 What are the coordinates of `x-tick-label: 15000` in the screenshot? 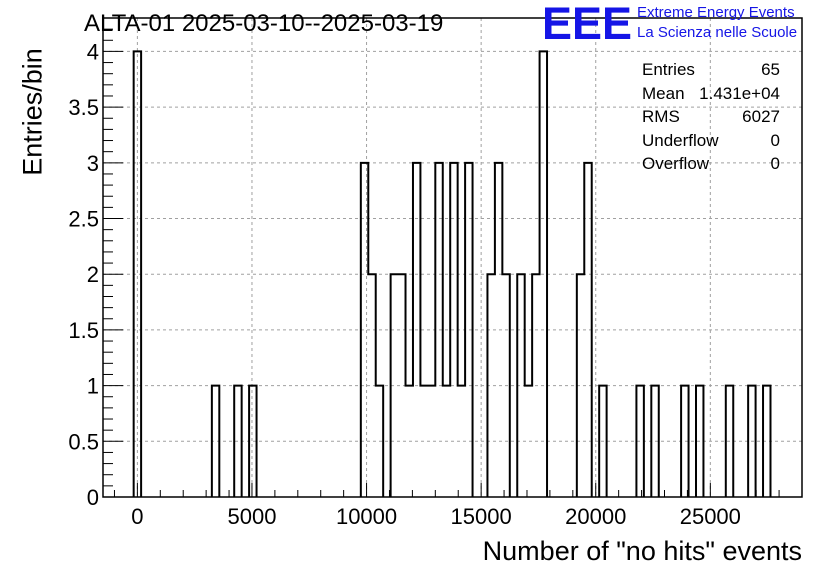 It's located at (481, 516).